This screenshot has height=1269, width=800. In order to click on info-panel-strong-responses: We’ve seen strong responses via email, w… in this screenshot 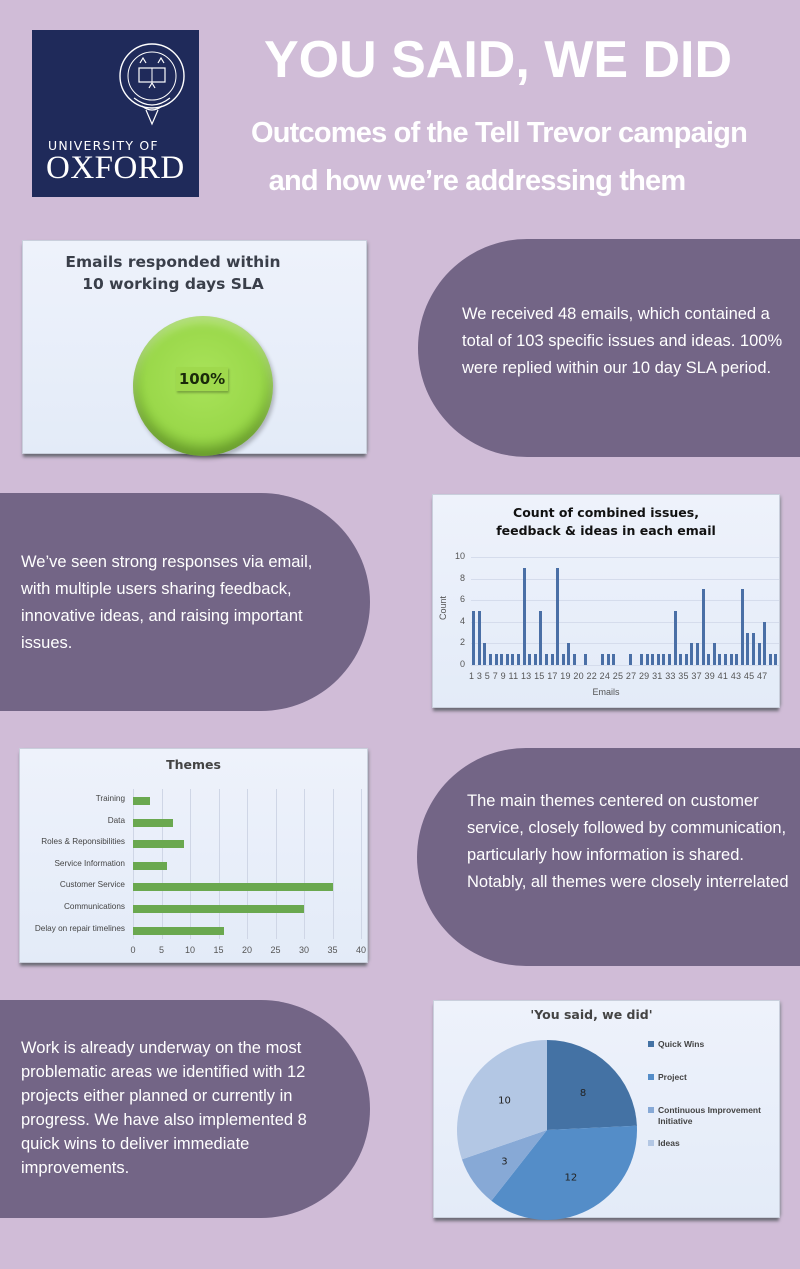, I will do `click(185, 602)`.